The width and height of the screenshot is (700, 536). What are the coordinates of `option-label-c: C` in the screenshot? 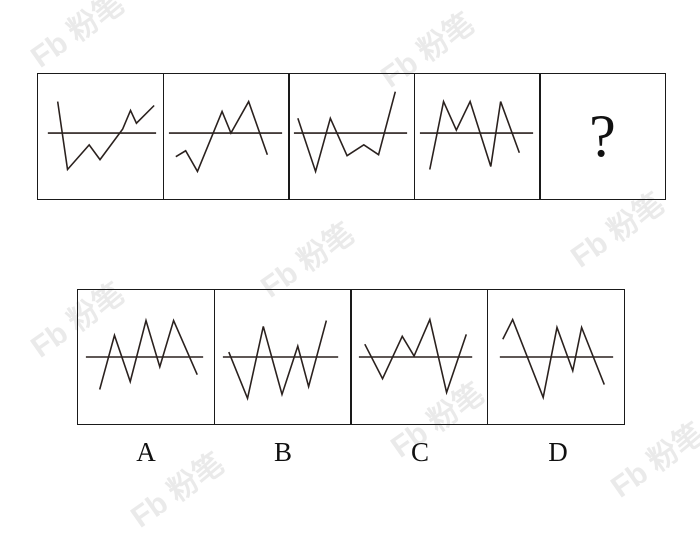 It's located at (419, 452).